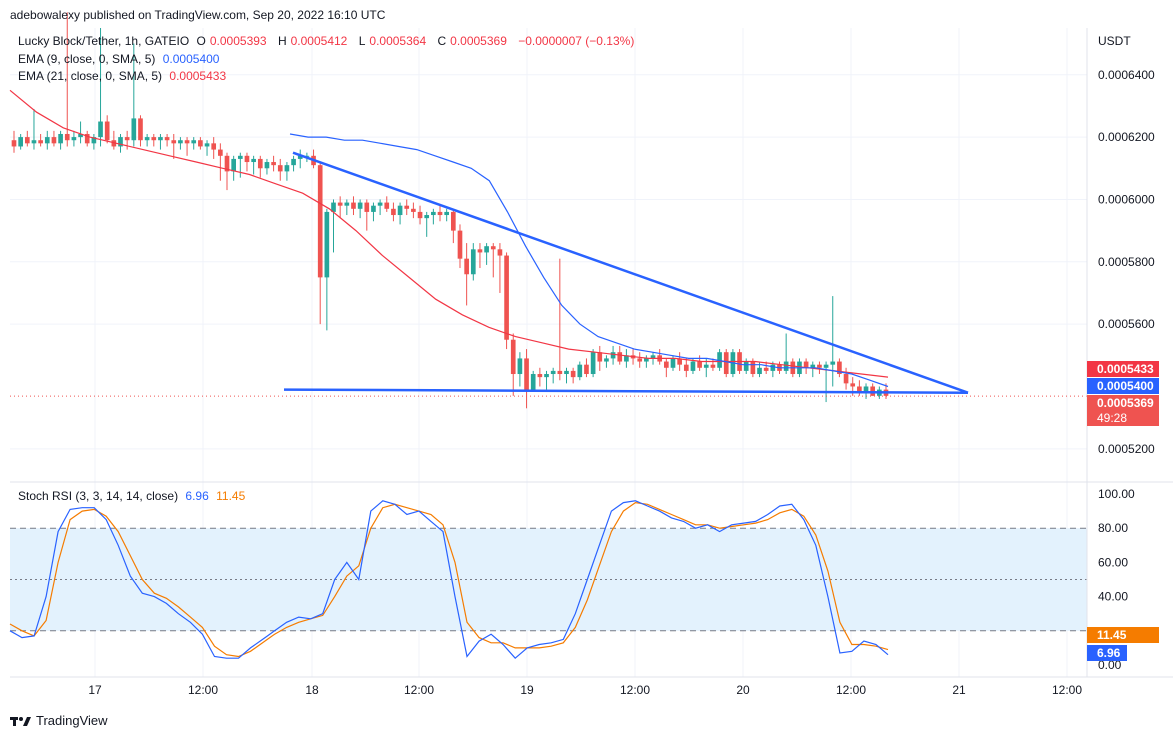 The image size is (1173, 738). Describe the element at coordinates (1114, 41) in the screenshot. I see `price-axis-unit: USDT` at that location.